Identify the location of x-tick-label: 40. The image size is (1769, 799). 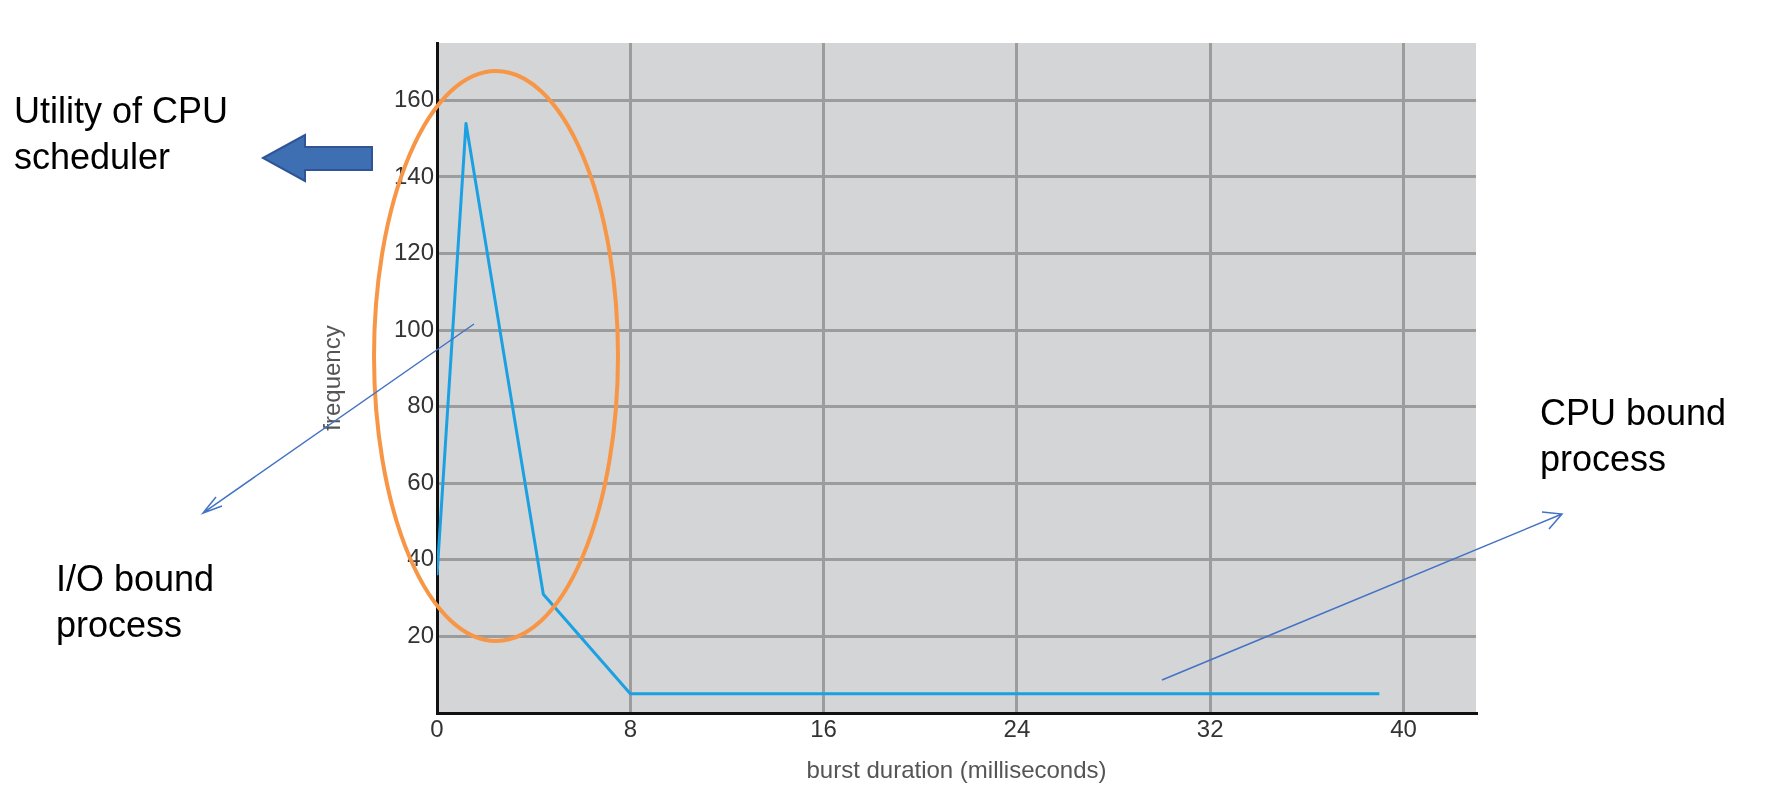
(1403, 729).